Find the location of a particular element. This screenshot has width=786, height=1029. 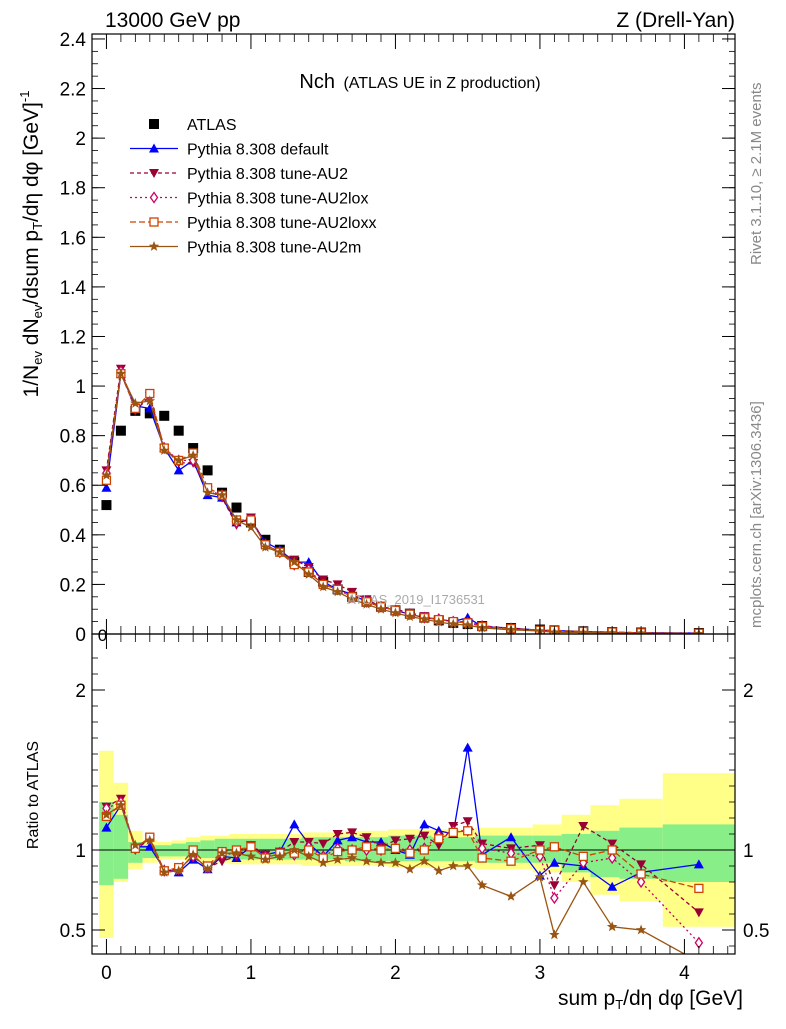

legend-item-2: Pythia 8.308 tune-AU2 is located at coordinates (239, 174).